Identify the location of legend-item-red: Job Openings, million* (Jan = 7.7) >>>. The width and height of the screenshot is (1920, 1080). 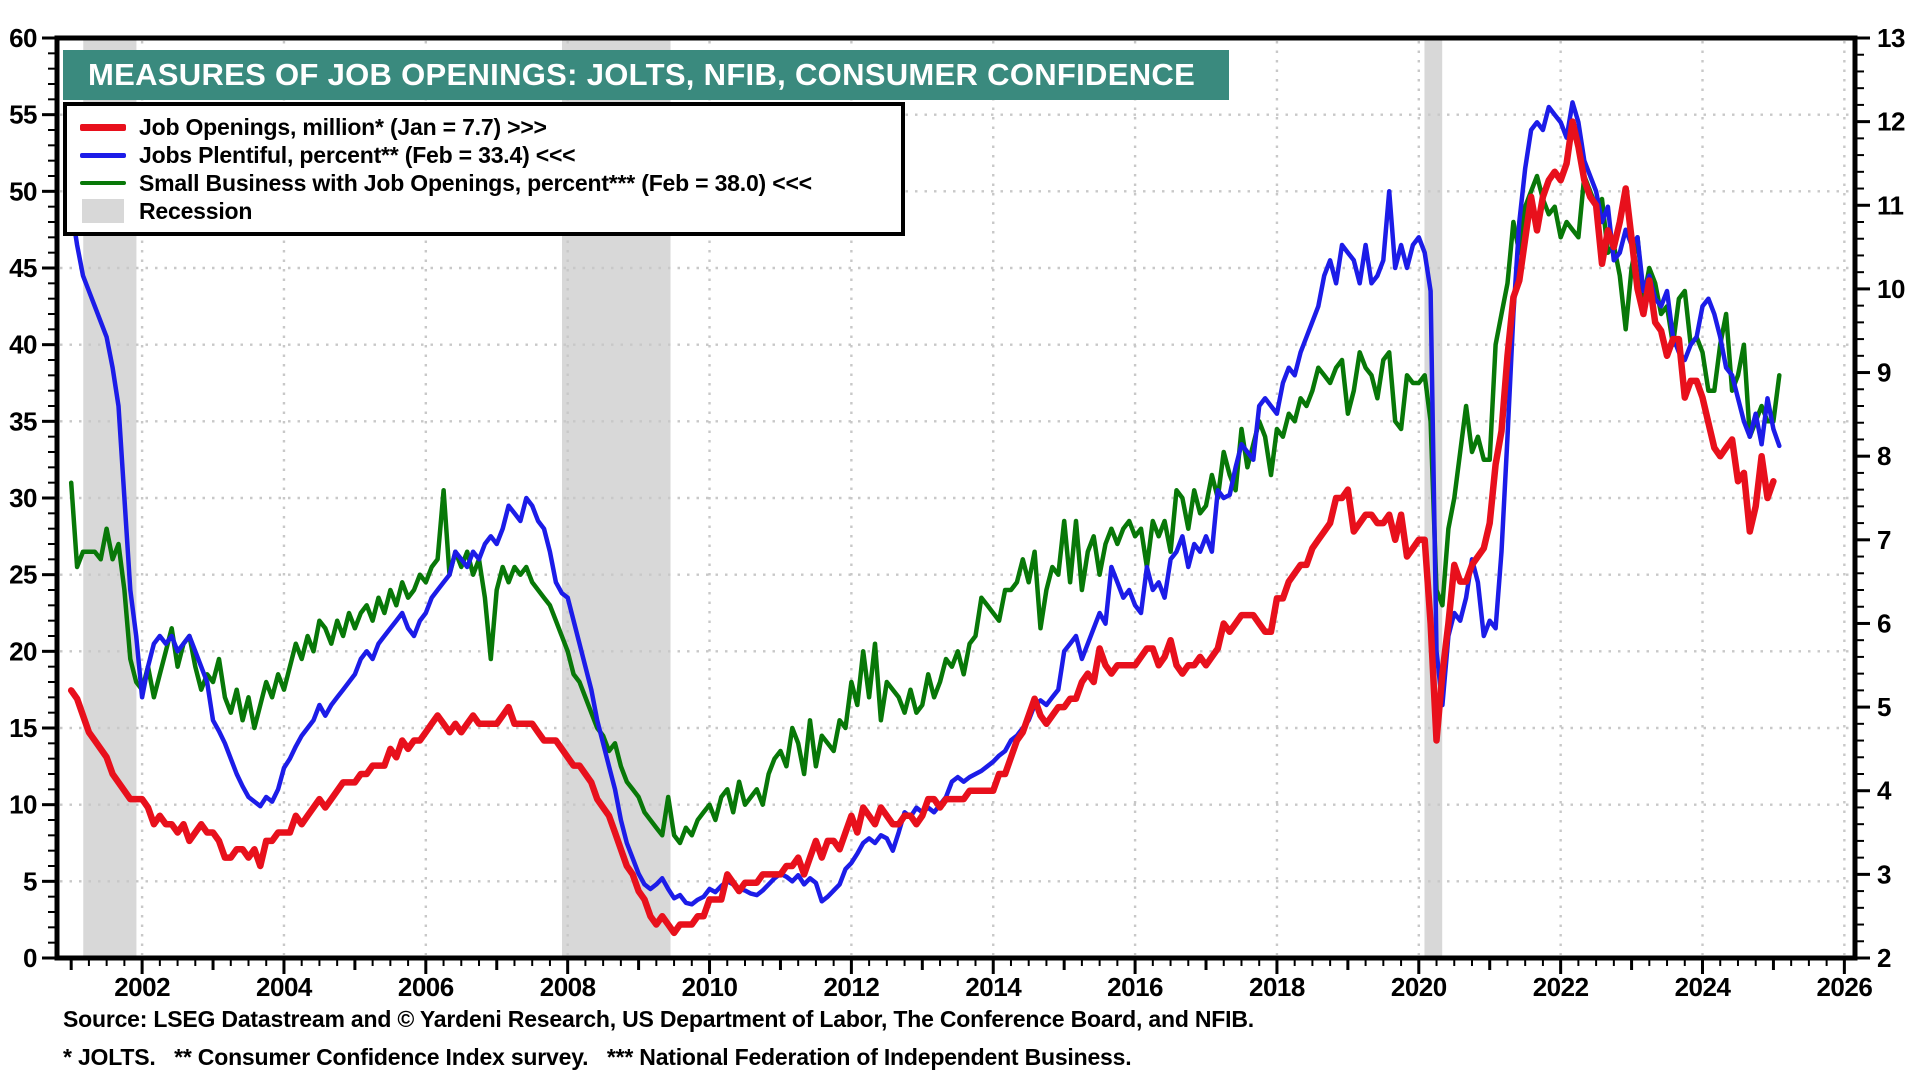
(484, 127).